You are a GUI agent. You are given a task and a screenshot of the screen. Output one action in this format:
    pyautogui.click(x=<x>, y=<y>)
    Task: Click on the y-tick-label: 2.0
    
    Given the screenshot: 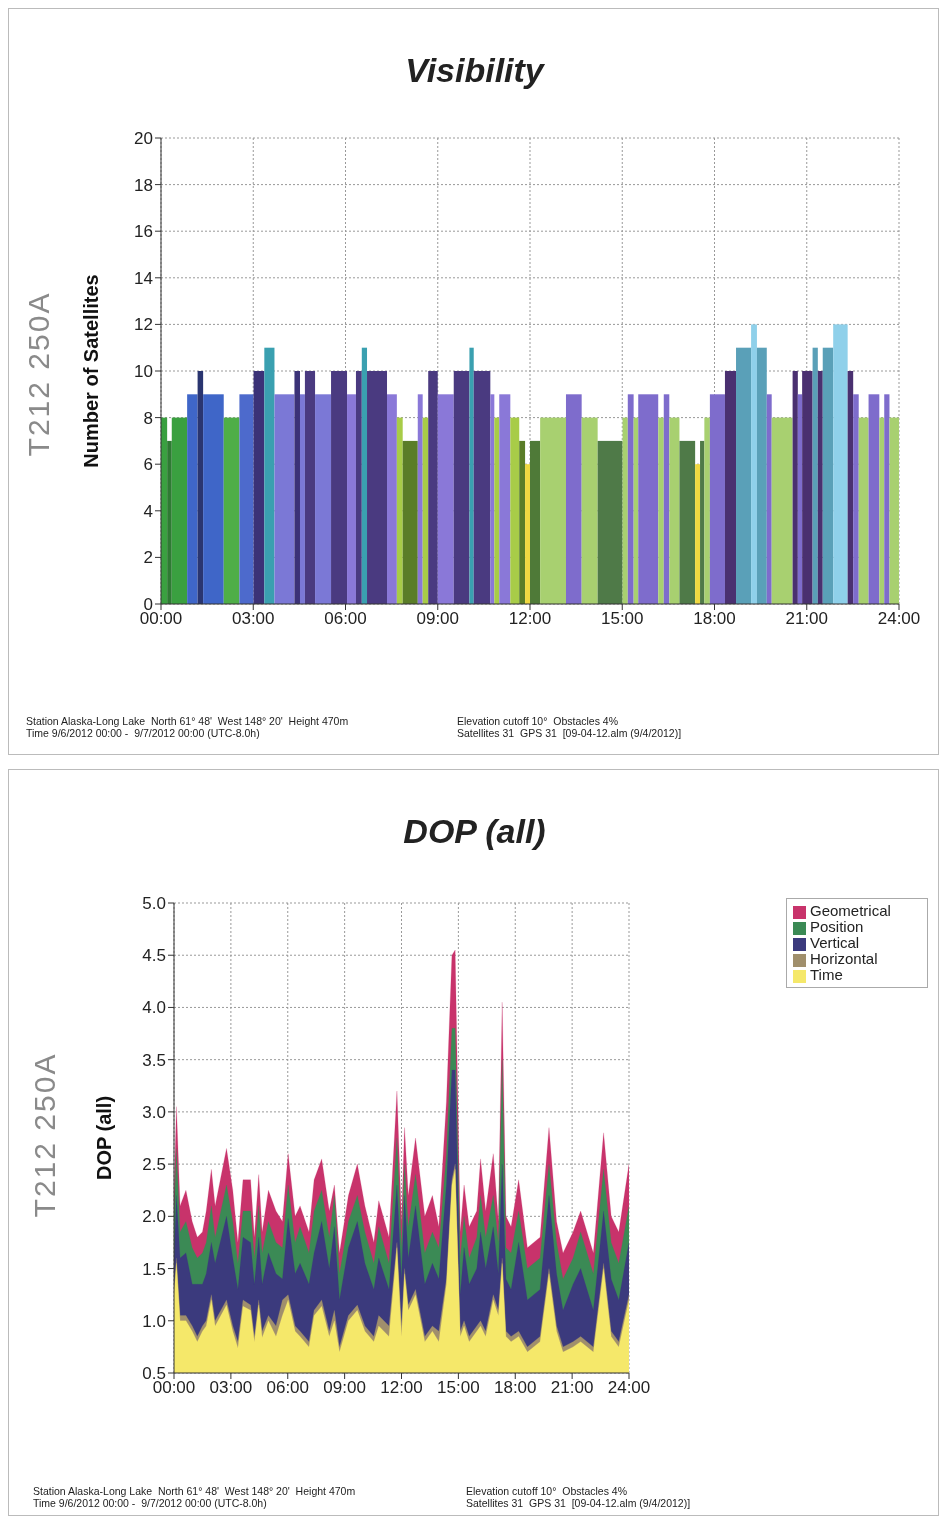 What is the action you would take?
    pyautogui.click(x=154, y=1217)
    